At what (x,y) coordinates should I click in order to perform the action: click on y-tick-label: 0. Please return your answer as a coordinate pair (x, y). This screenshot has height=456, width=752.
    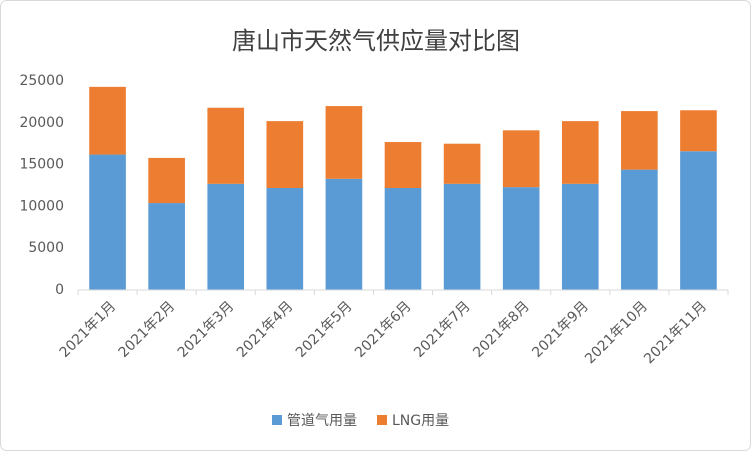
    Looking at the image, I should click on (59, 290).